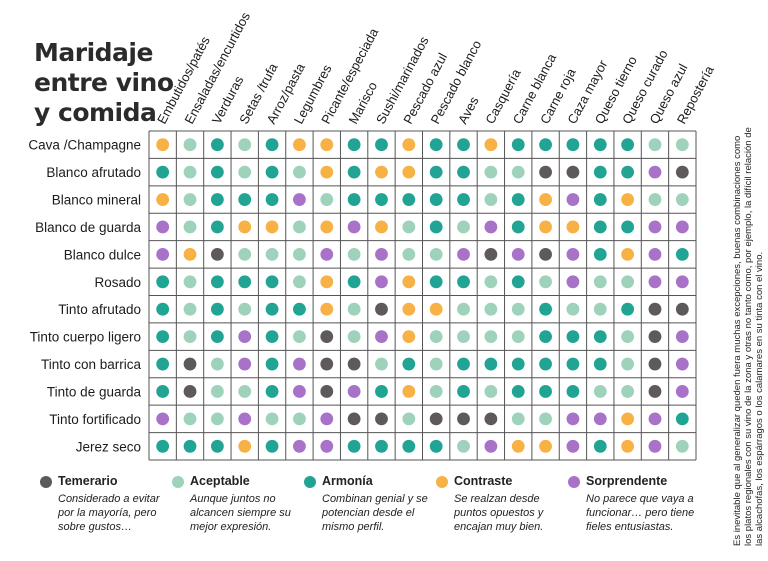 The image size is (768, 561). I want to click on title-line: entre vino, so click(104, 82).